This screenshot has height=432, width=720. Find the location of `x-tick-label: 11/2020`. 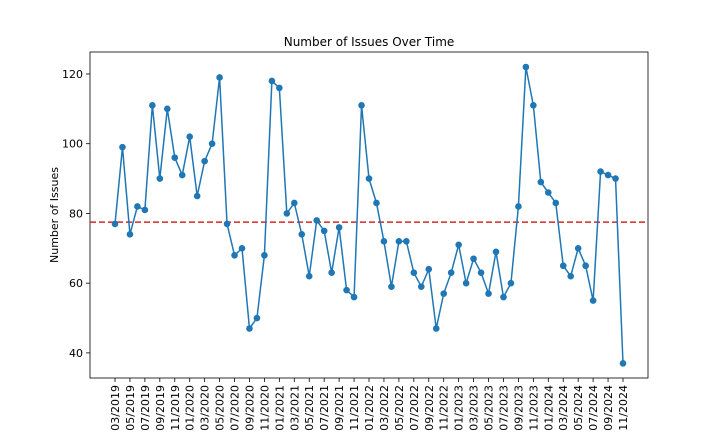

x-tick-label: 11/2020 is located at coordinates (264, 408).